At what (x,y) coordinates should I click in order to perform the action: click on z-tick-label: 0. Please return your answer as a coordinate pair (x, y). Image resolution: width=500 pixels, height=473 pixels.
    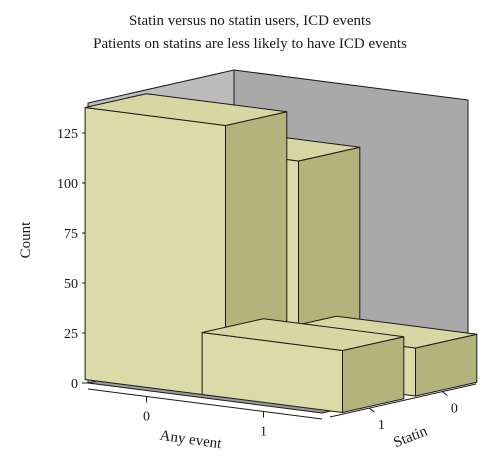
    Looking at the image, I should click on (454, 409).